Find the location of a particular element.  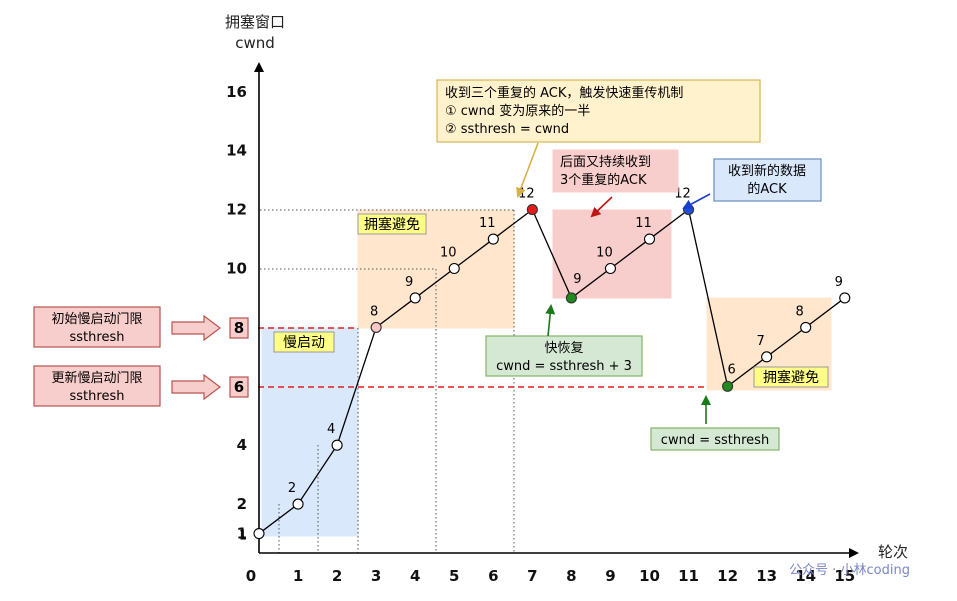

x-tick-label-2: 2 is located at coordinates (337, 576).